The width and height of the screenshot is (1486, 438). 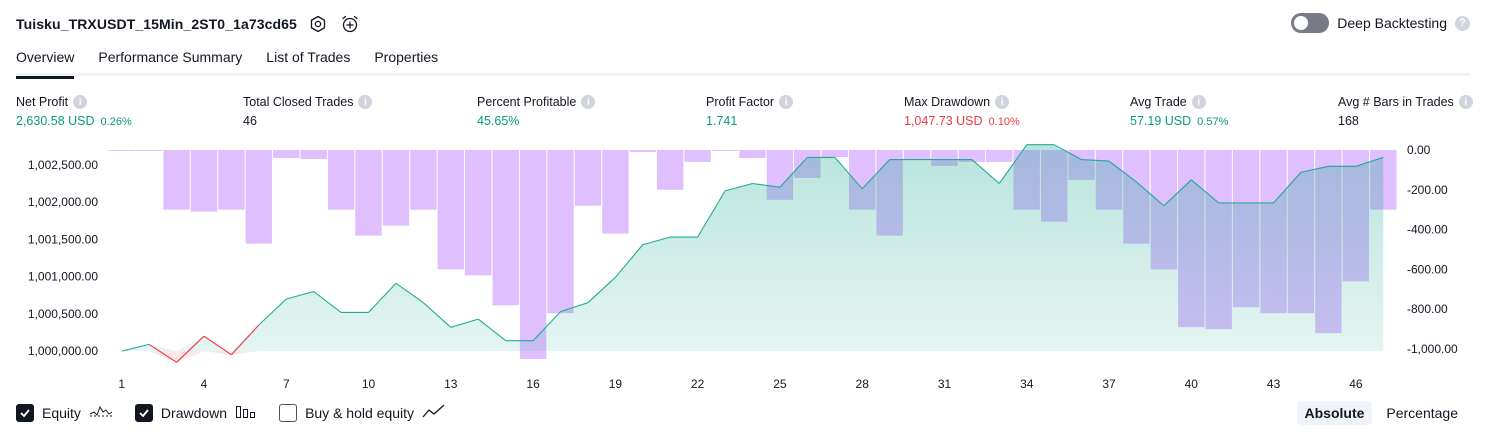 I want to click on tab-overview: Overview, so click(x=45, y=61).